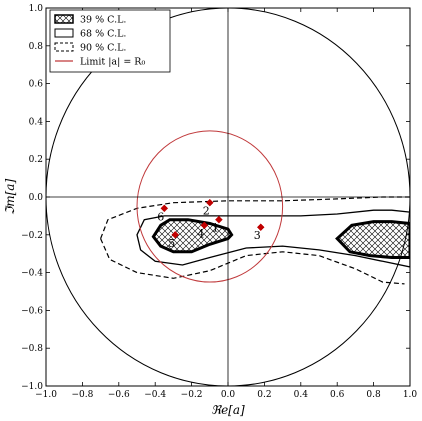  I want to click on y-tick-label: −0.6, so click(32, 311).